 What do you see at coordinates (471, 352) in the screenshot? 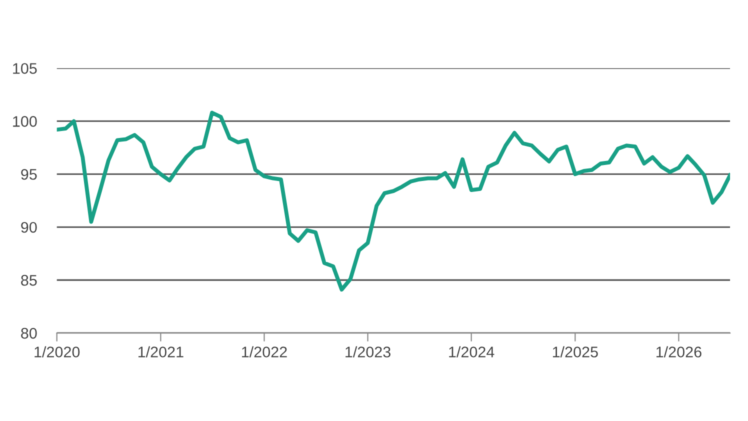
I see `x-tick-label: 1/2024` at bounding box center [471, 352].